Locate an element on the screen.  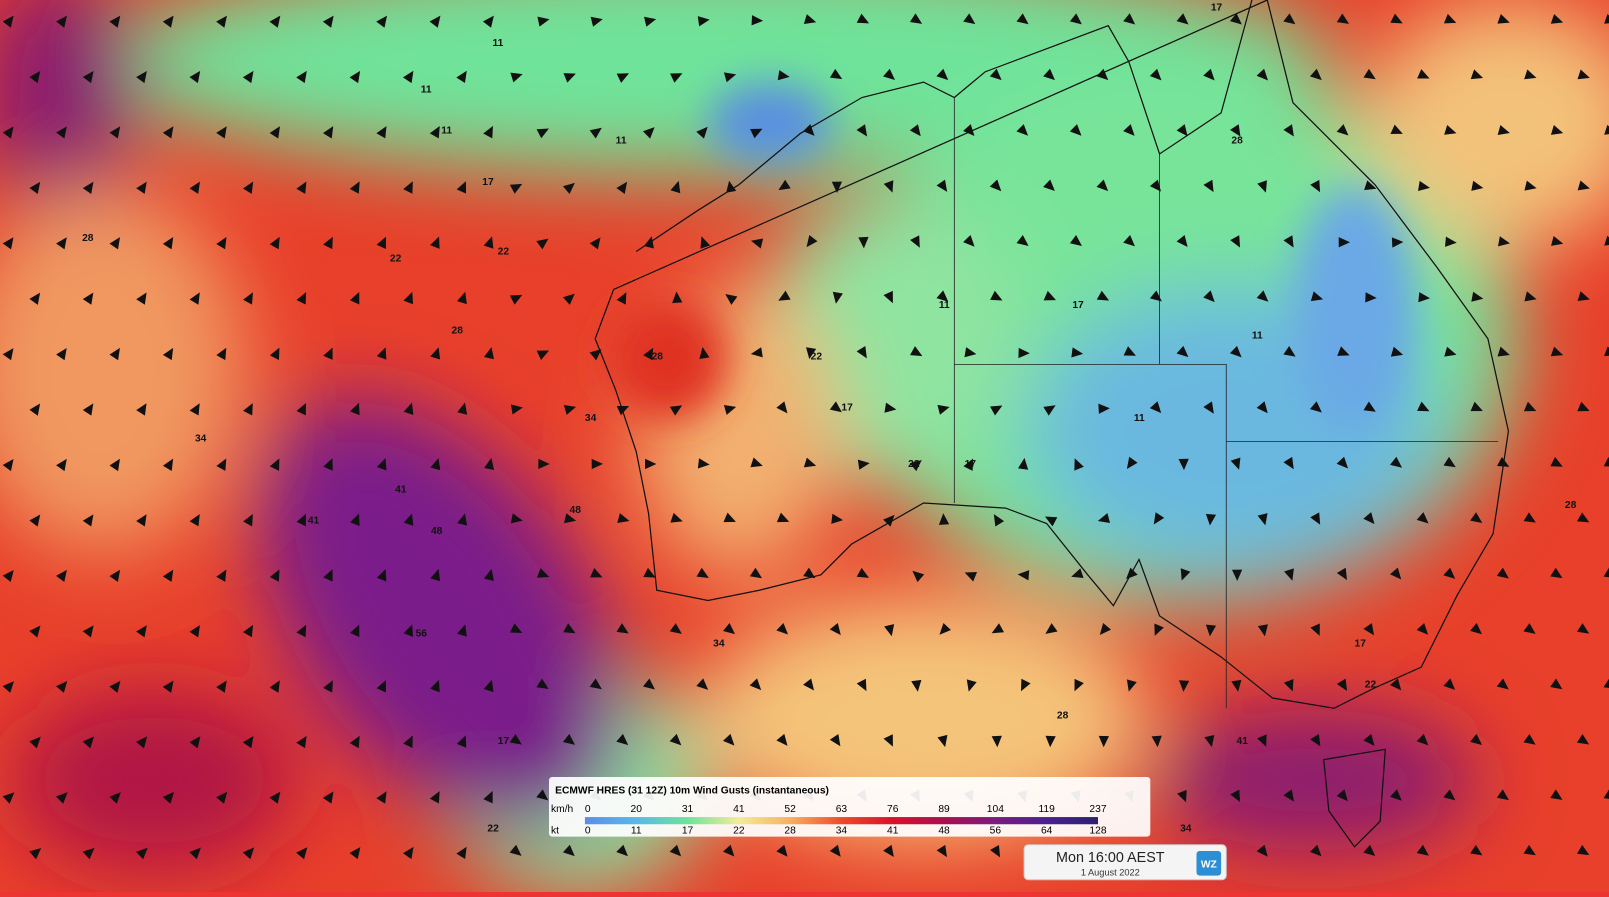
legend-tick-label: 48 is located at coordinates (944, 830).